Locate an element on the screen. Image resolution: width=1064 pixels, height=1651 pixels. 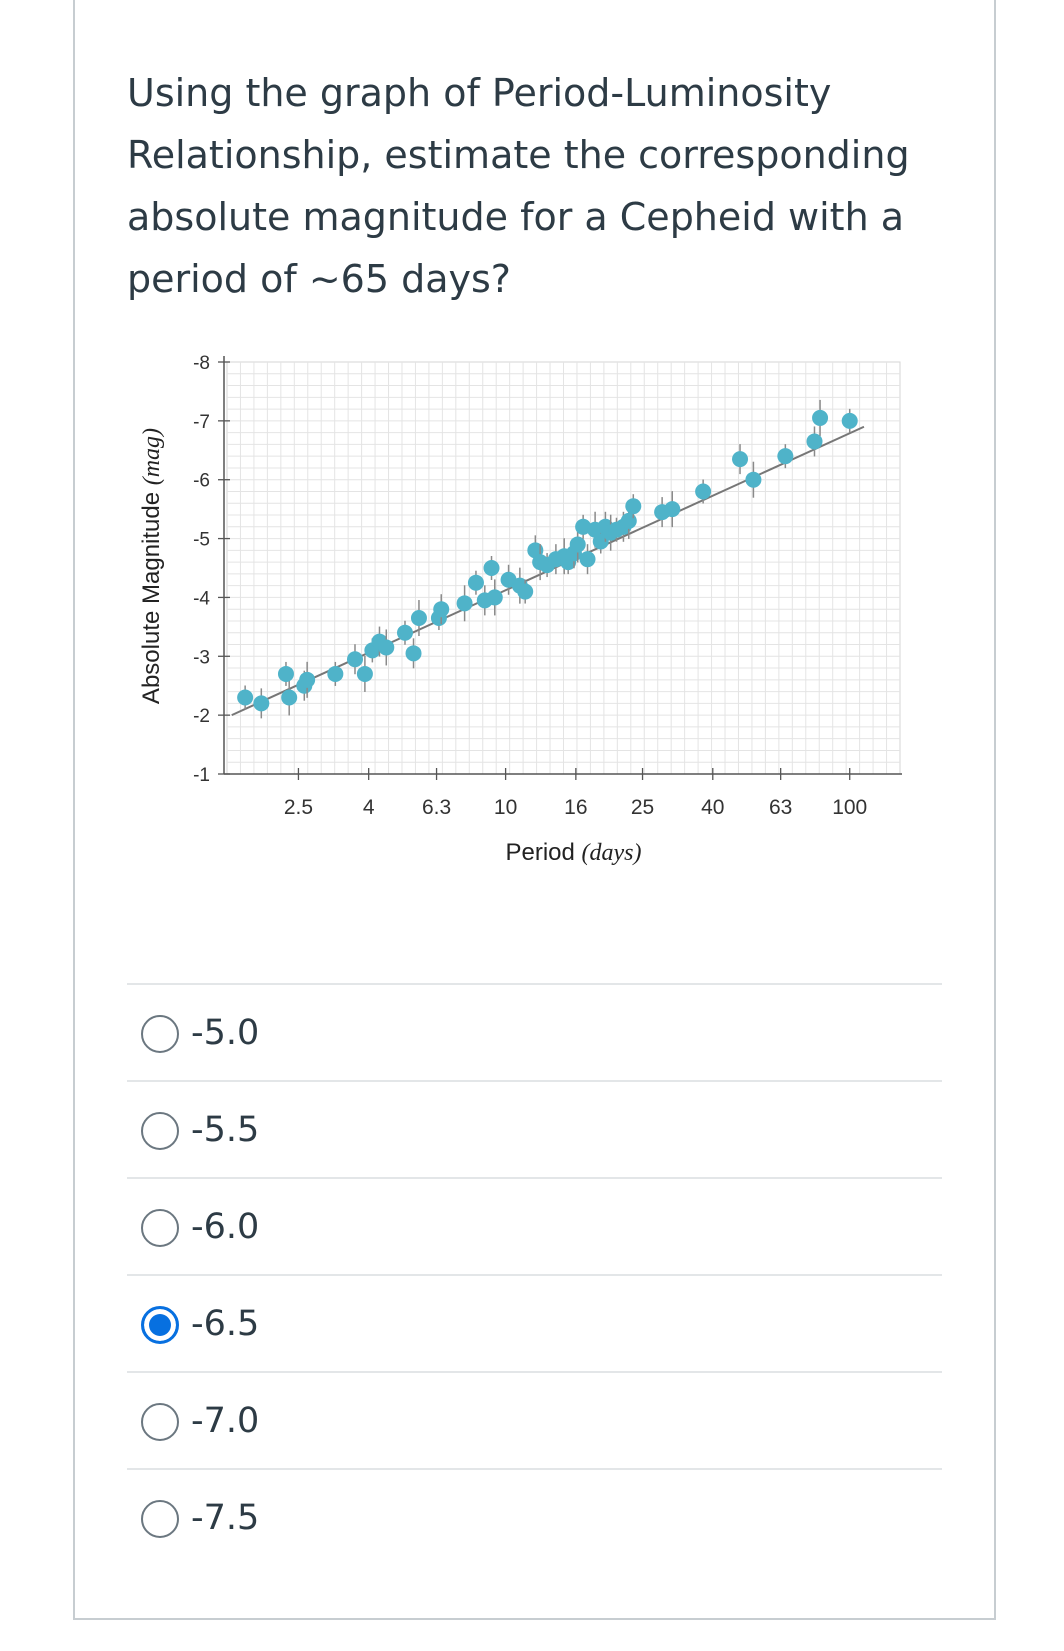
y-tick-label: -5 is located at coordinates (201, 540).